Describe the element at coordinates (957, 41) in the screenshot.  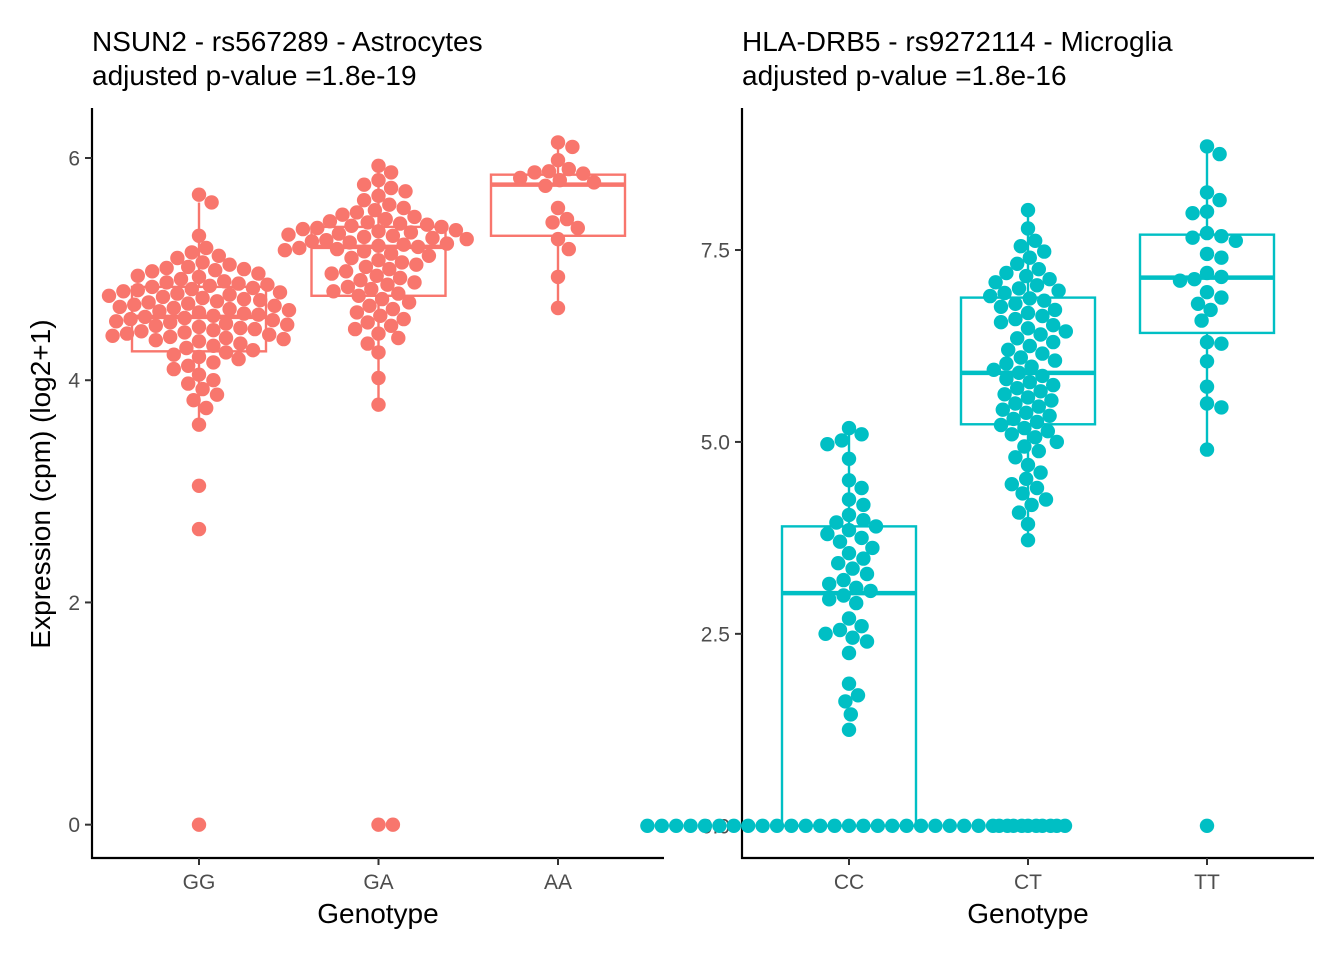
I see `panel-right-title: HLA-DRB5 - rs9272114 - Microglia` at that location.